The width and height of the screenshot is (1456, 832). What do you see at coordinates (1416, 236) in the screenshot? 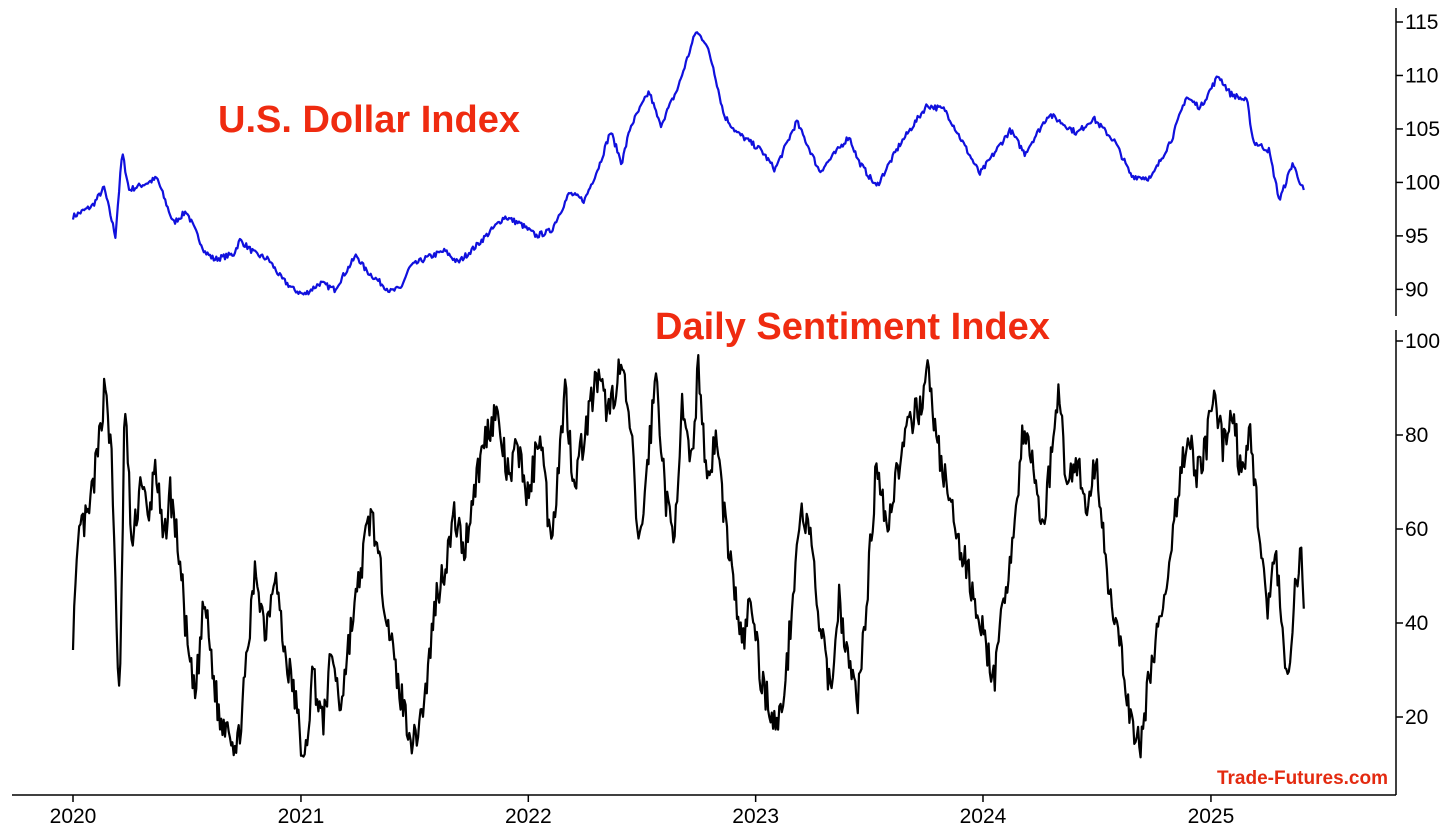
I see `usd-y-tick-label: 95` at bounding box center [1416, 236].